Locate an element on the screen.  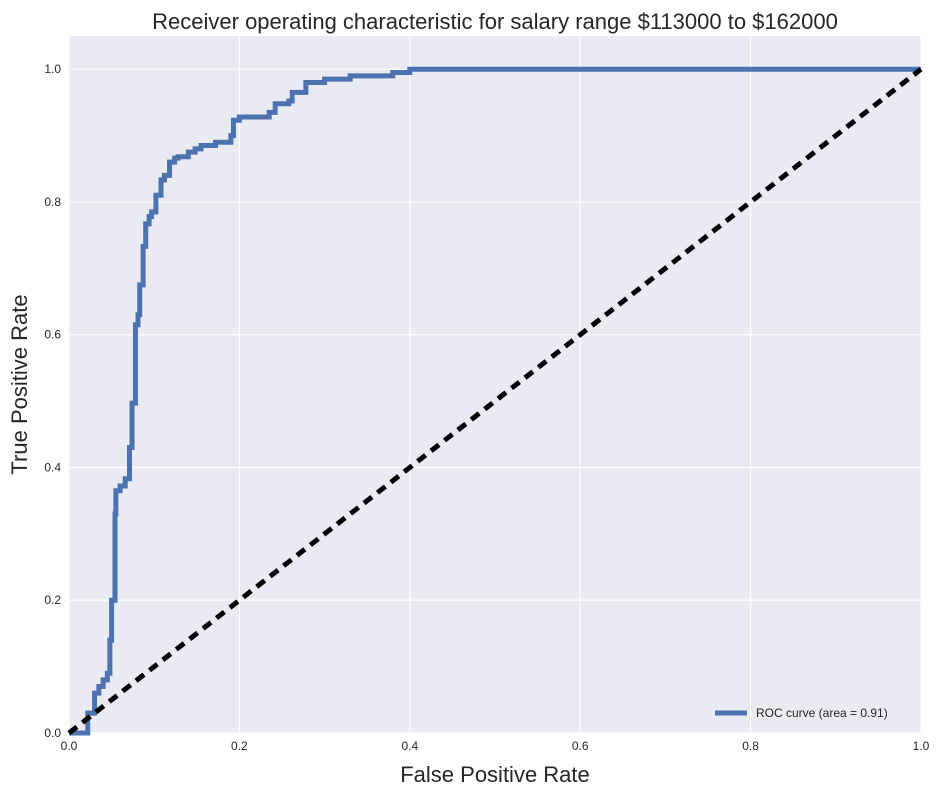
x-tick-label: 0.8 is located at coordinates (750, 746).